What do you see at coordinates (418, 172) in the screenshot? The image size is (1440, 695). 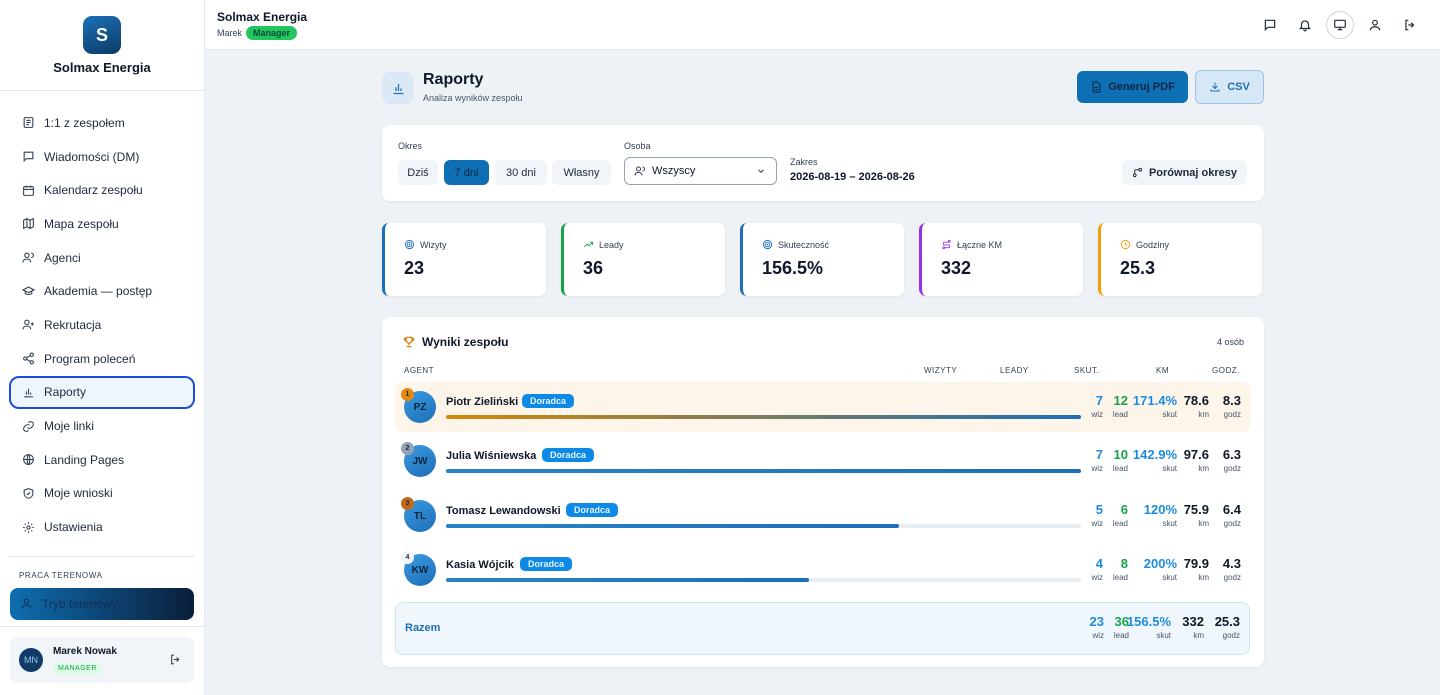 I see `period-option-today: Dziś` at bounding box center [418, 172].